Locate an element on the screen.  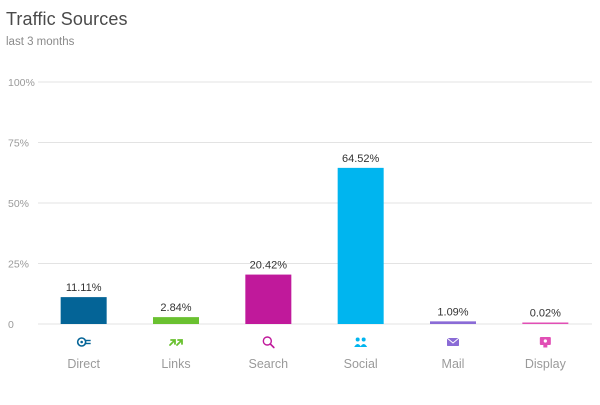
search-icon is located at coordinates (268, 342).